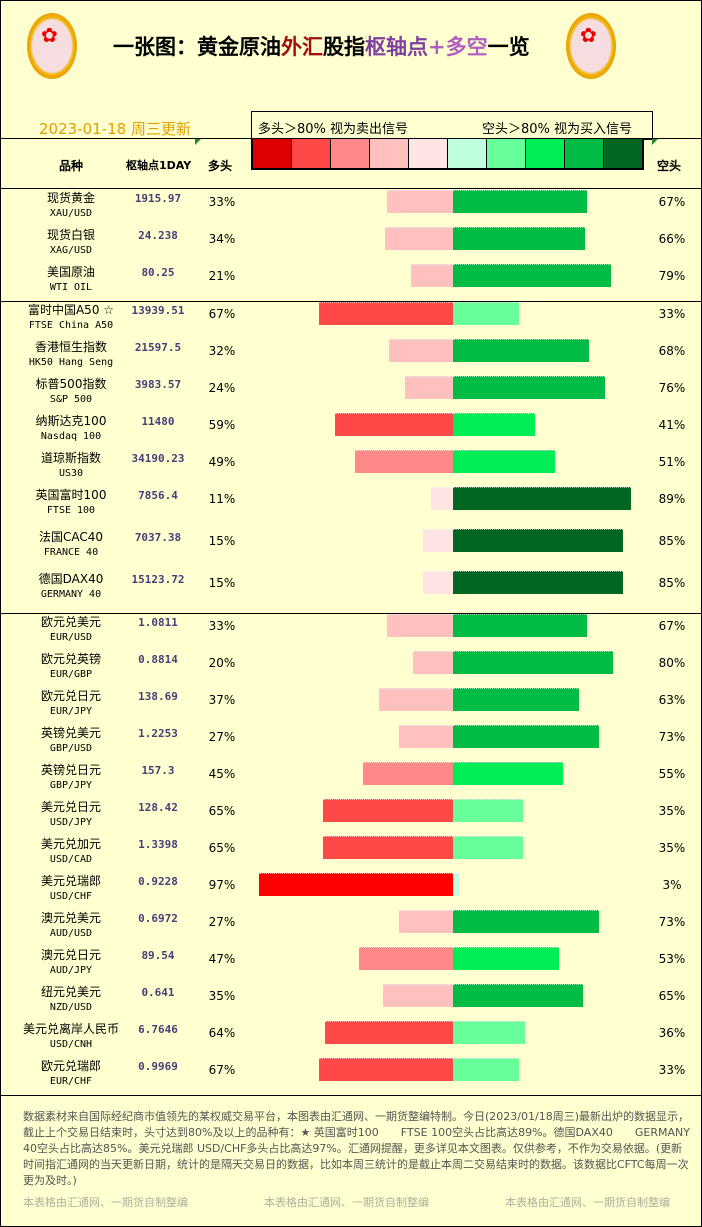 This screenshot has width=702, height=1227. I want to click on col-header-pivot: 枢轴点1DAY, so click(159, 165).